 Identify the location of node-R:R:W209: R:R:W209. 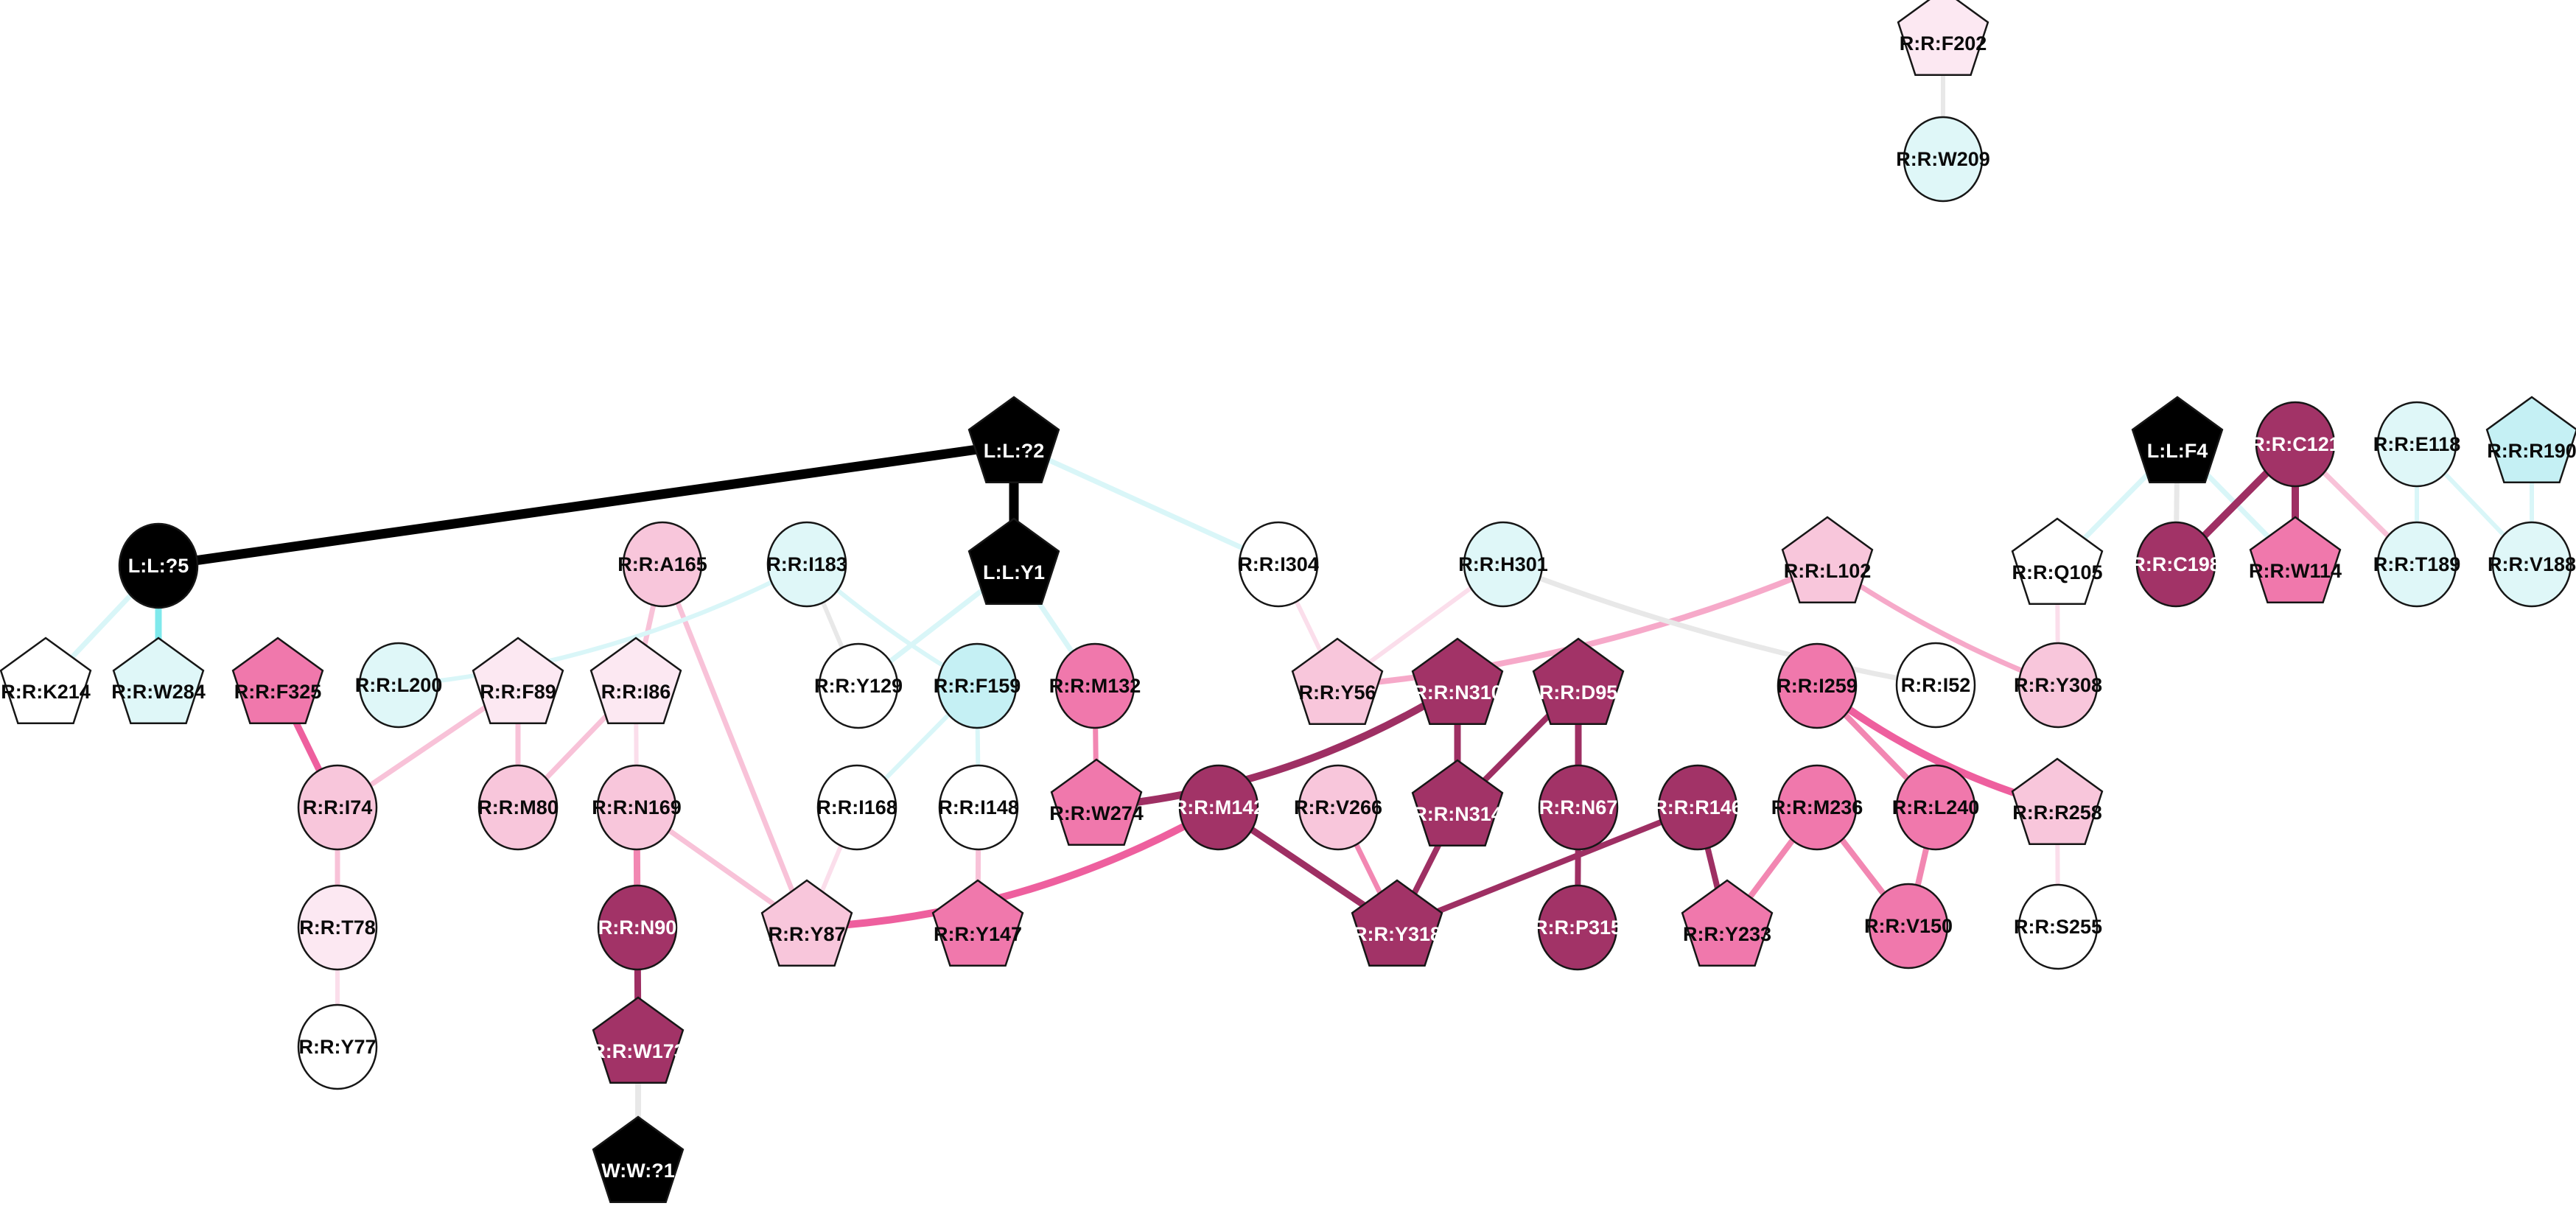
(1943, 159).